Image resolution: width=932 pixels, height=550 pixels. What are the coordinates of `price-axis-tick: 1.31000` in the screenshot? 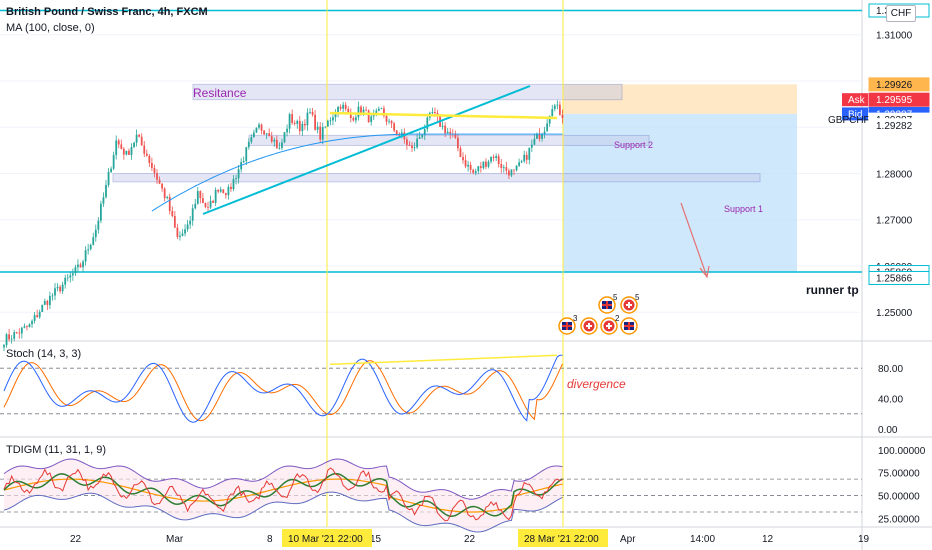 It's located at (894, 36).